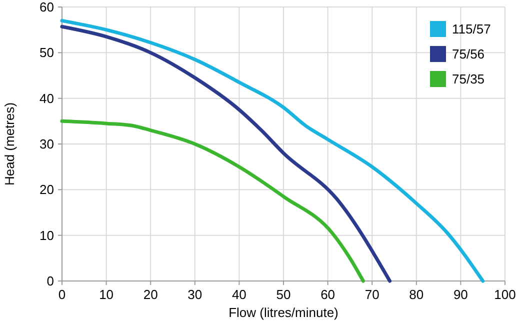 This screenshot has width=517, height=321. What do you see at coordinates (47, 7) in the screenshot?
I see `y-tick-label: 60` at bounding box center [47, 7].